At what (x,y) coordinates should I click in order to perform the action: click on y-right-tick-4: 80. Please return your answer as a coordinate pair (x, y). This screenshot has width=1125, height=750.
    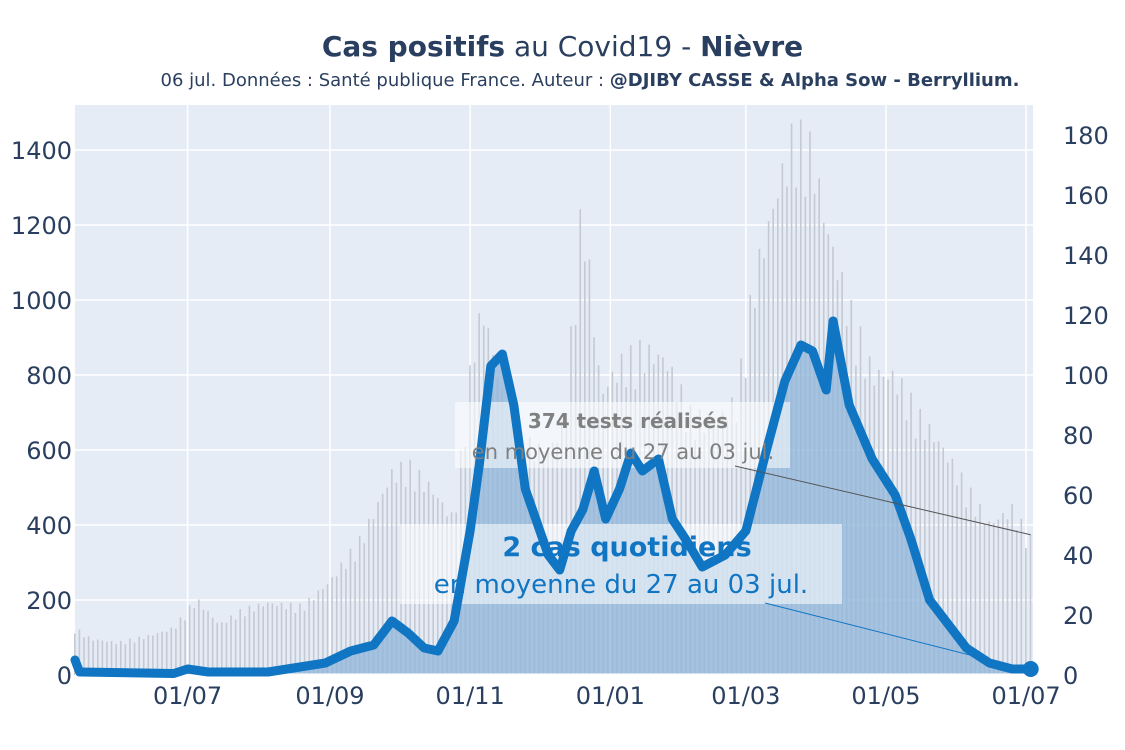
    Looking at the image, I should click on (1078, 436).